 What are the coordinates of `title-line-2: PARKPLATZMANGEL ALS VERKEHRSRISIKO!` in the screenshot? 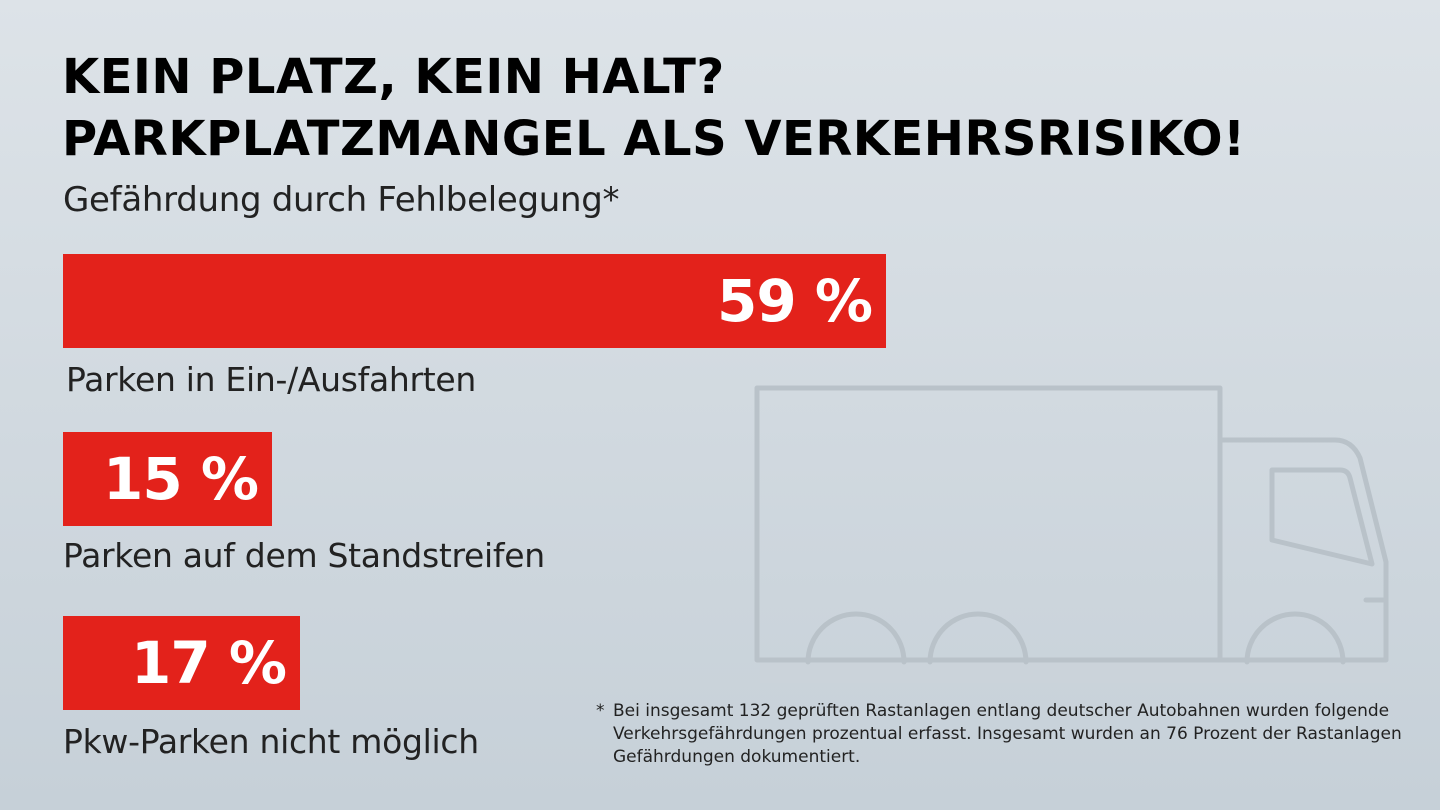 It's located at (654, 139).